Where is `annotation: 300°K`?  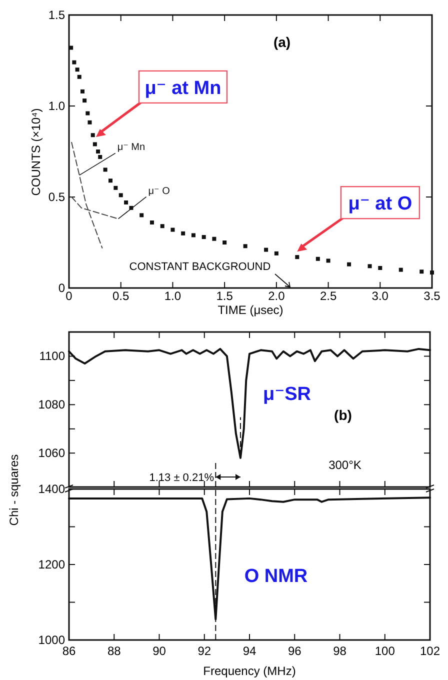 annotation: 300°K is located at coordinates (345, 465).